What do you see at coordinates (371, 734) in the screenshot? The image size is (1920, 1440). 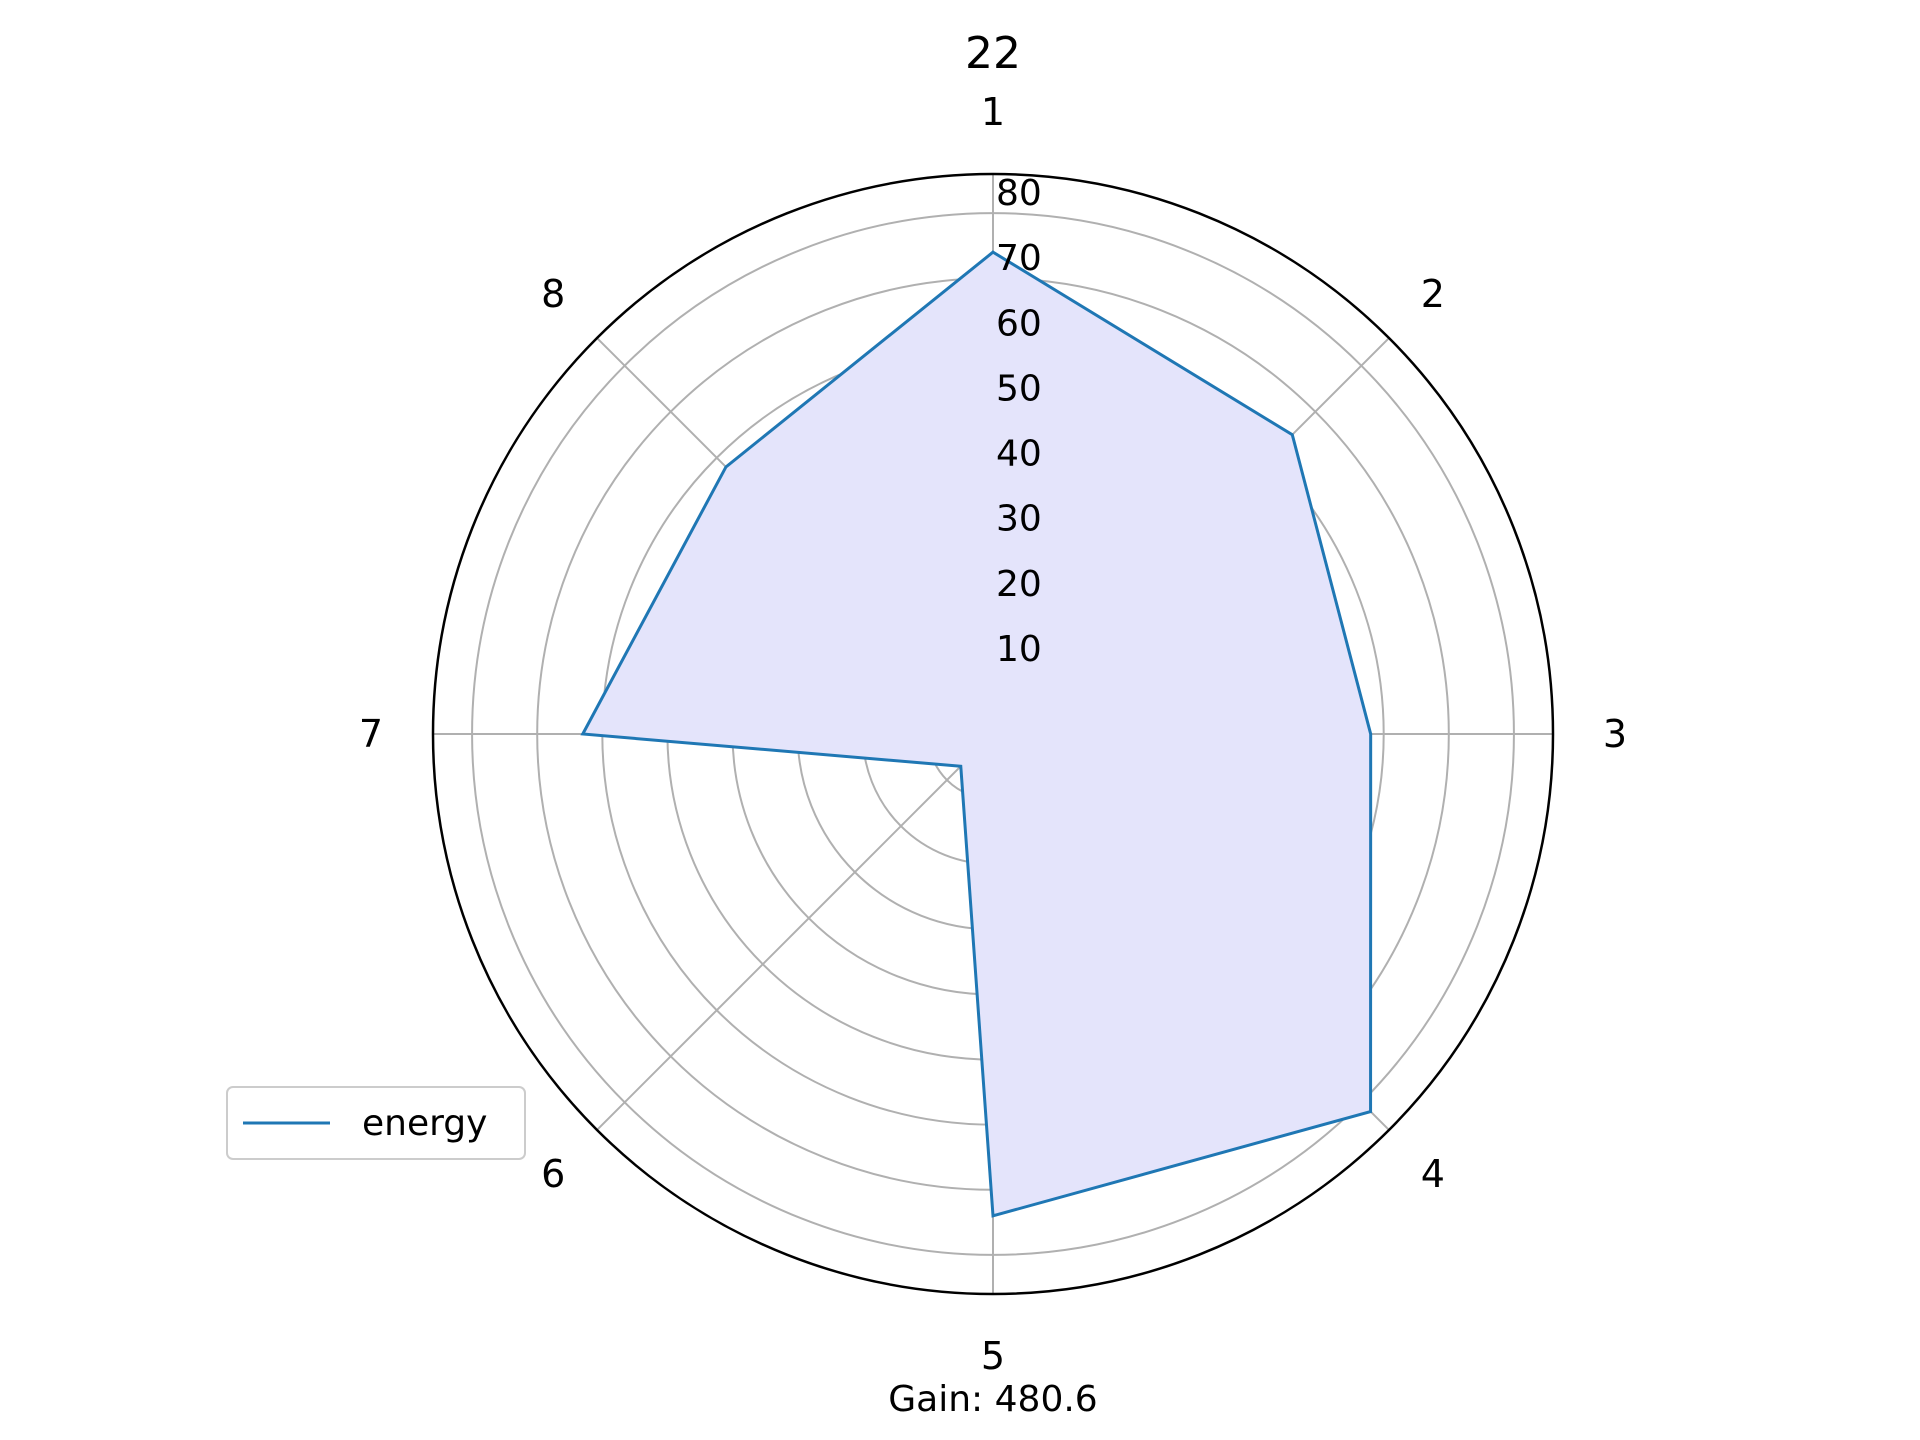 I see `category-label-7: 7` at bounding box center [371, 734].